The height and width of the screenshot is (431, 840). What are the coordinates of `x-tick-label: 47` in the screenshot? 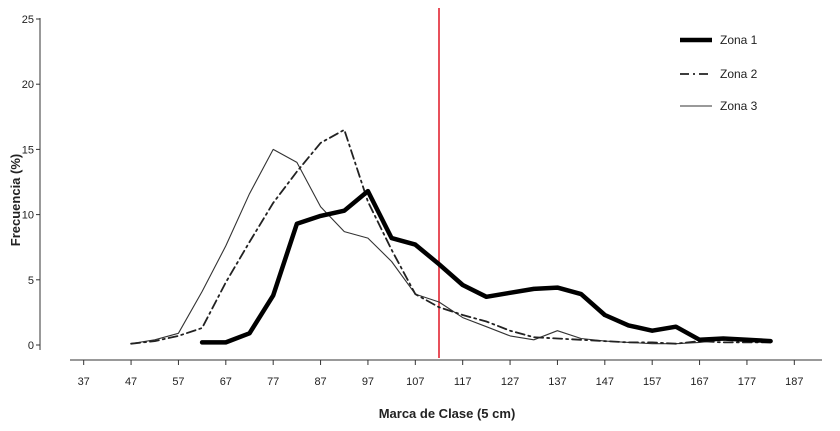 It's located at (131, 382).